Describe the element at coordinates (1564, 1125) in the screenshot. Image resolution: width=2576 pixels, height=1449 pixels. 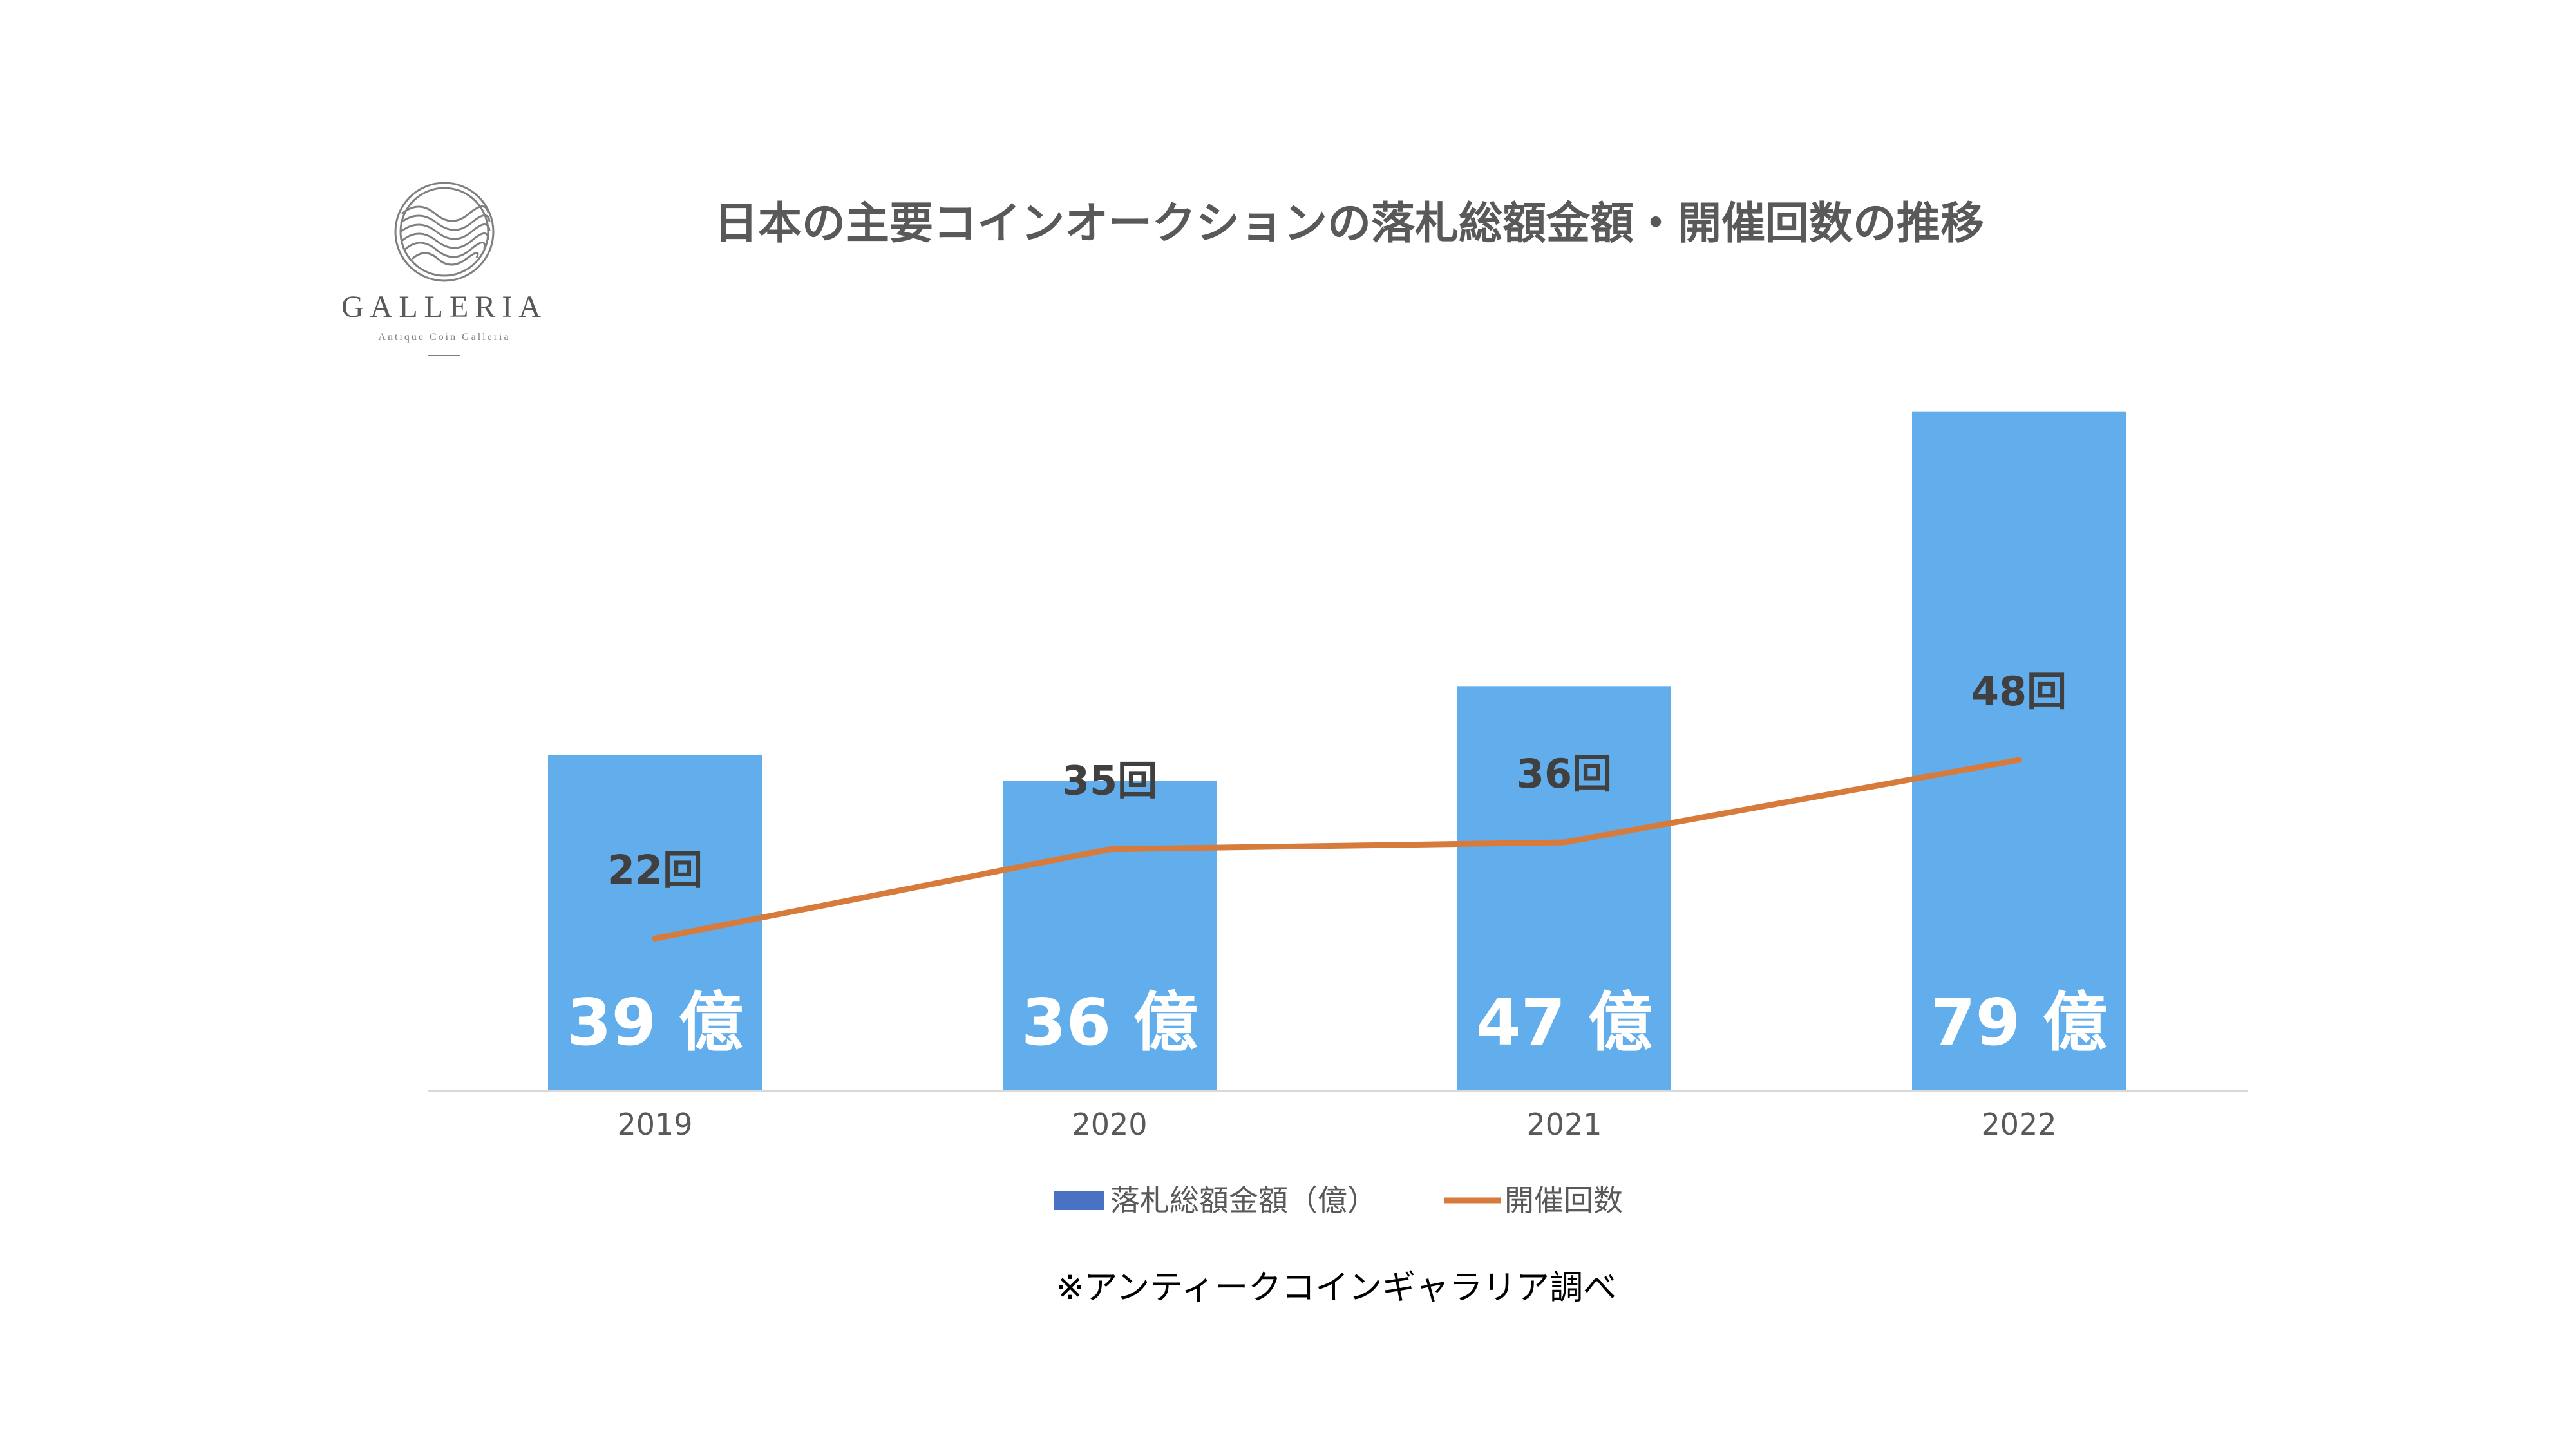
I see `x-tick-2021: 2021` at that location.